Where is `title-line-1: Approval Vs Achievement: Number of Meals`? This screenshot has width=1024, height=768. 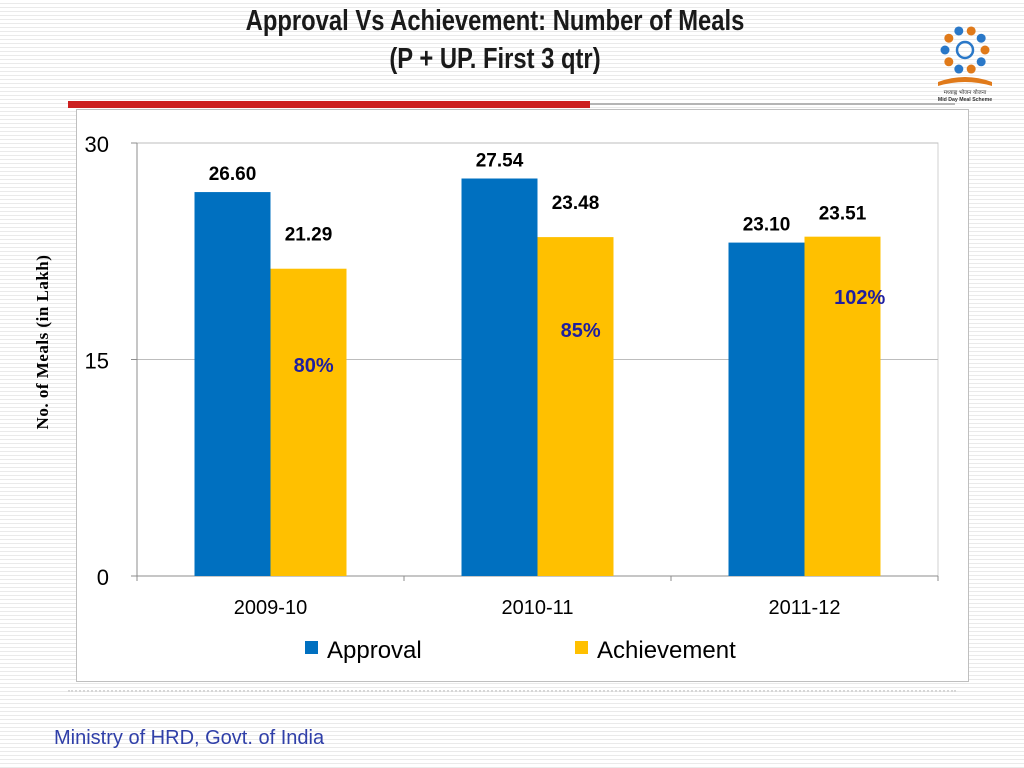 title-line-1: Approval Vs Achievement: Number of Meals is located at coordinates (495, 21).